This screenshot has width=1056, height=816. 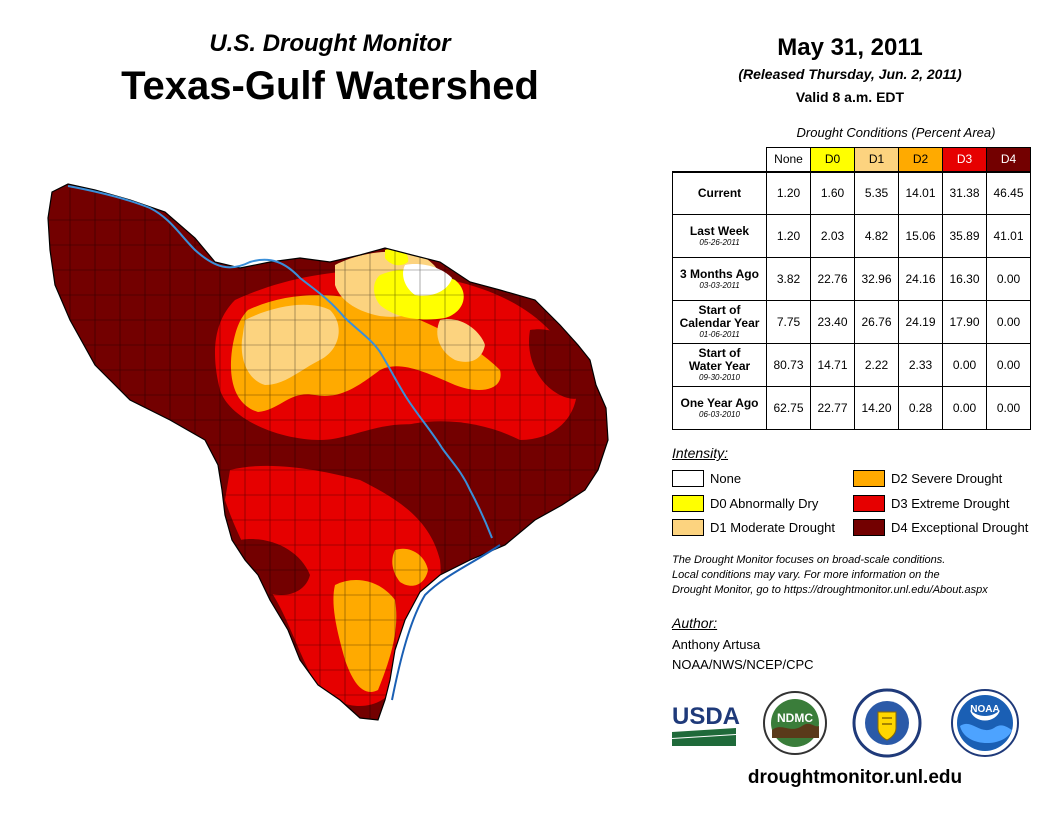 I want to click on table-cell-d3: 31.38, so click(x=964, y=192).